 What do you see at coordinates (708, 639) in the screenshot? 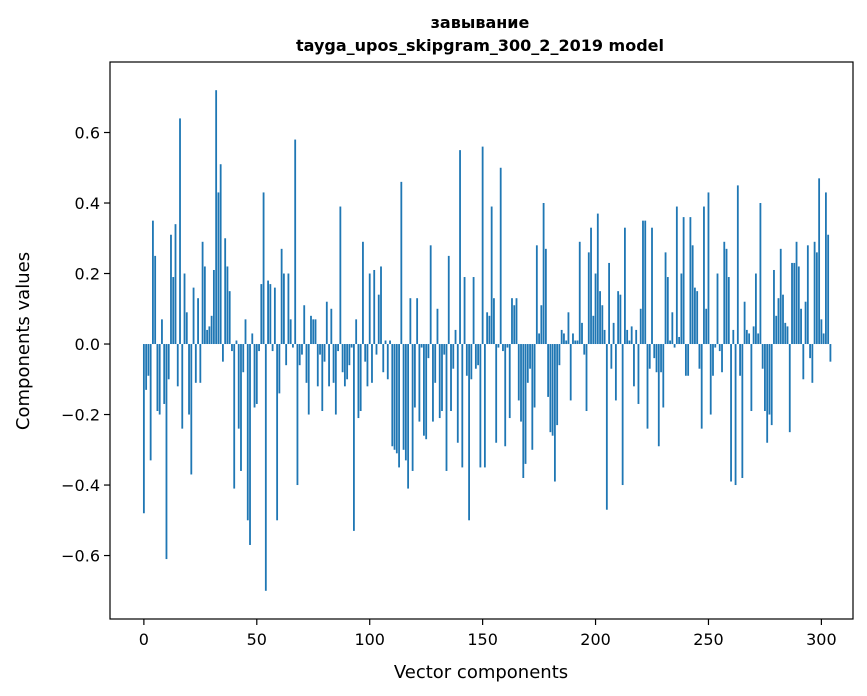
I see `x-tick-label: 250` at bounding box center [708, 639].